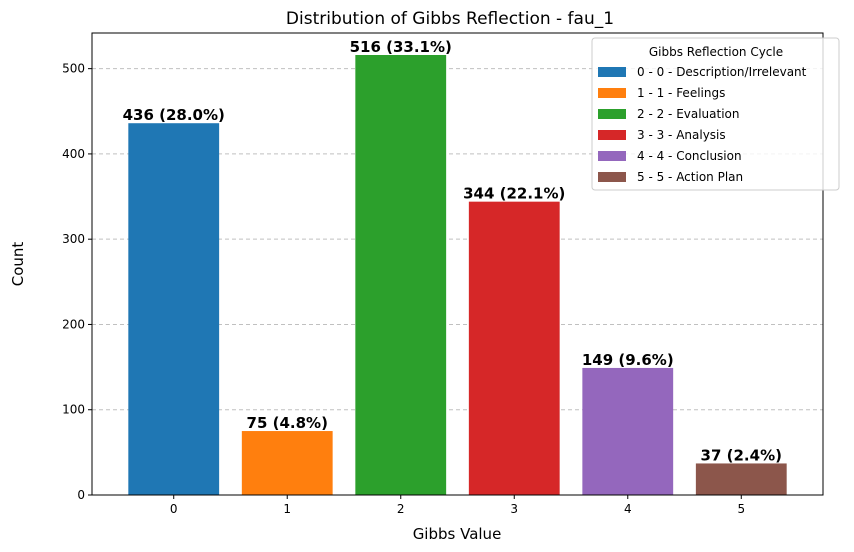 The height and width of the screenshot is (552, 854). I want to click on y-tick-label-100: 100, so click(73, 410).